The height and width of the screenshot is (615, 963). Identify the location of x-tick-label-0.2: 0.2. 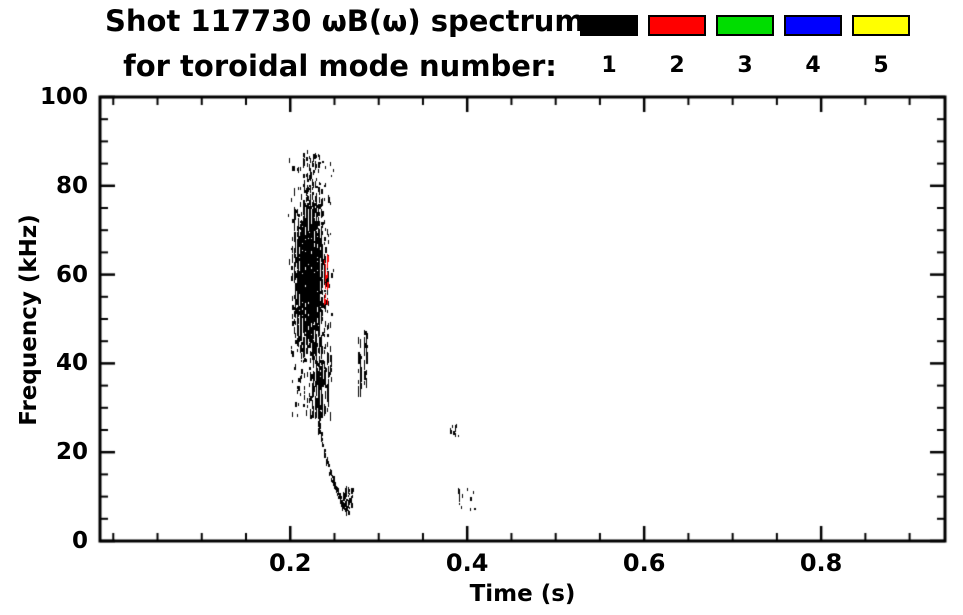
(290, 563).